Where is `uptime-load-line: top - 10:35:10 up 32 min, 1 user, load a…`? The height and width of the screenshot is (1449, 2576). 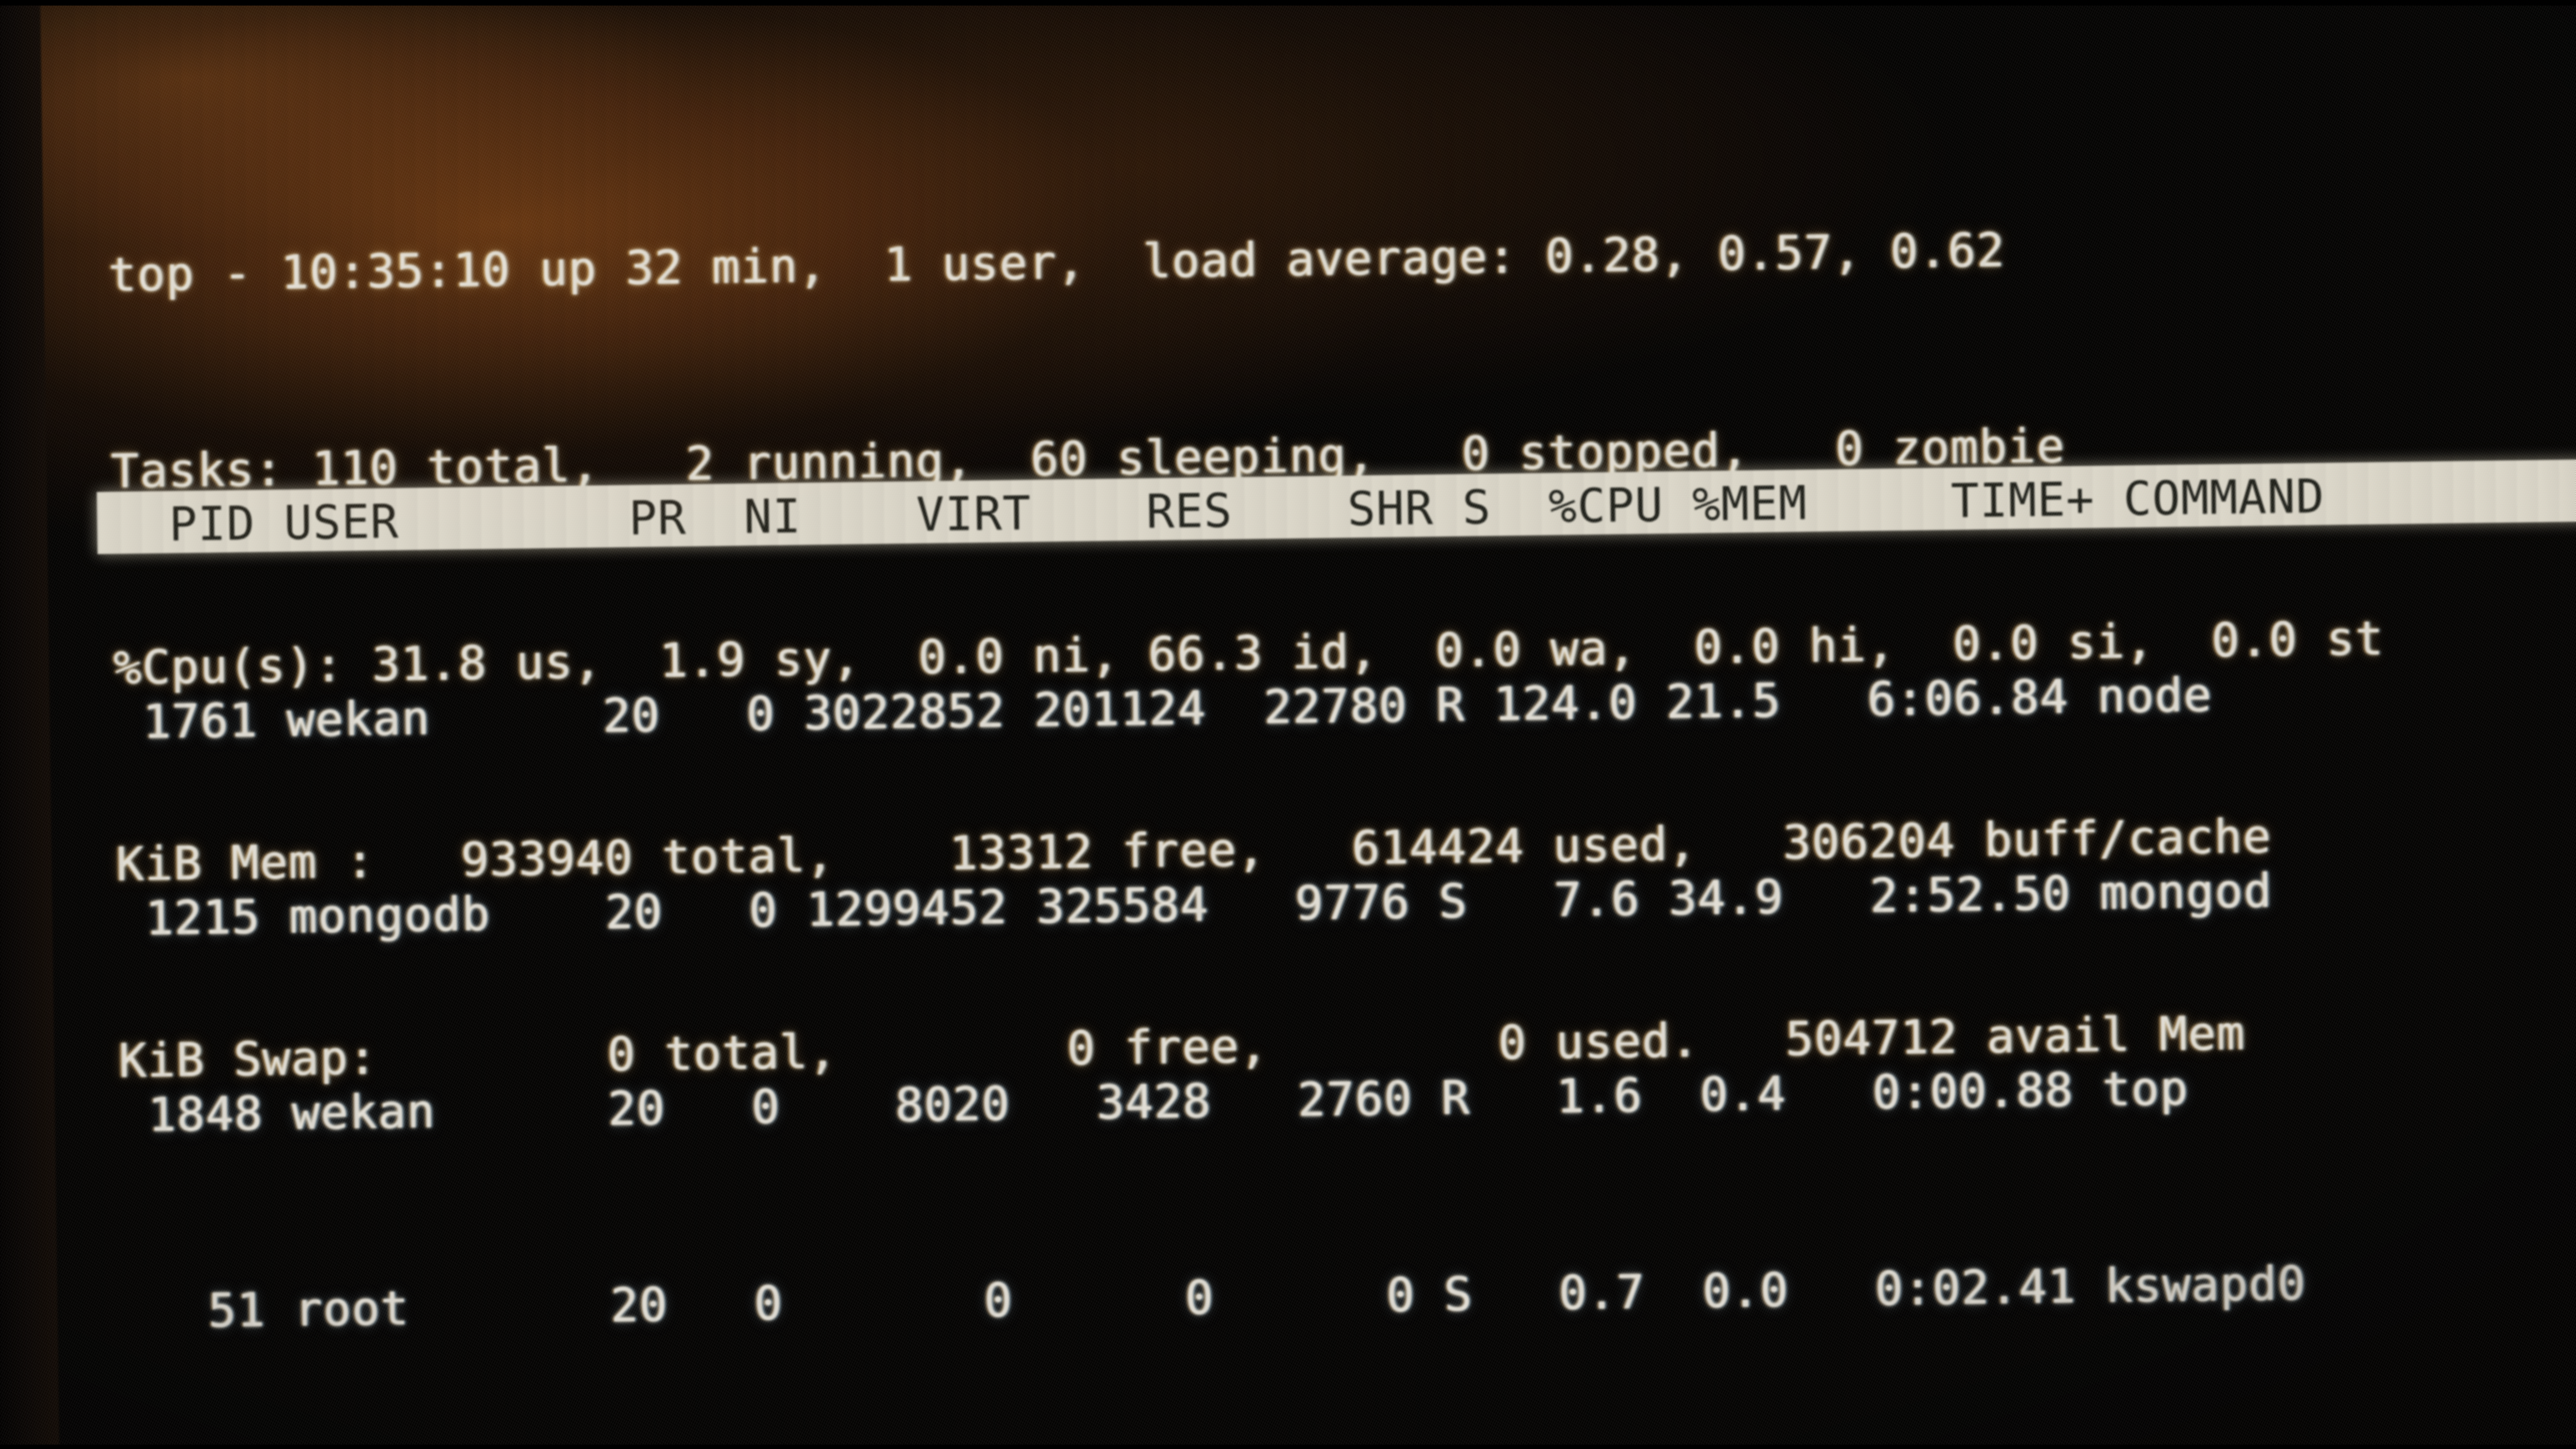
uptime-load-line: top - 10:35:10 up 32 min, 1 user, load a… is located at coordinates (1057, 263).